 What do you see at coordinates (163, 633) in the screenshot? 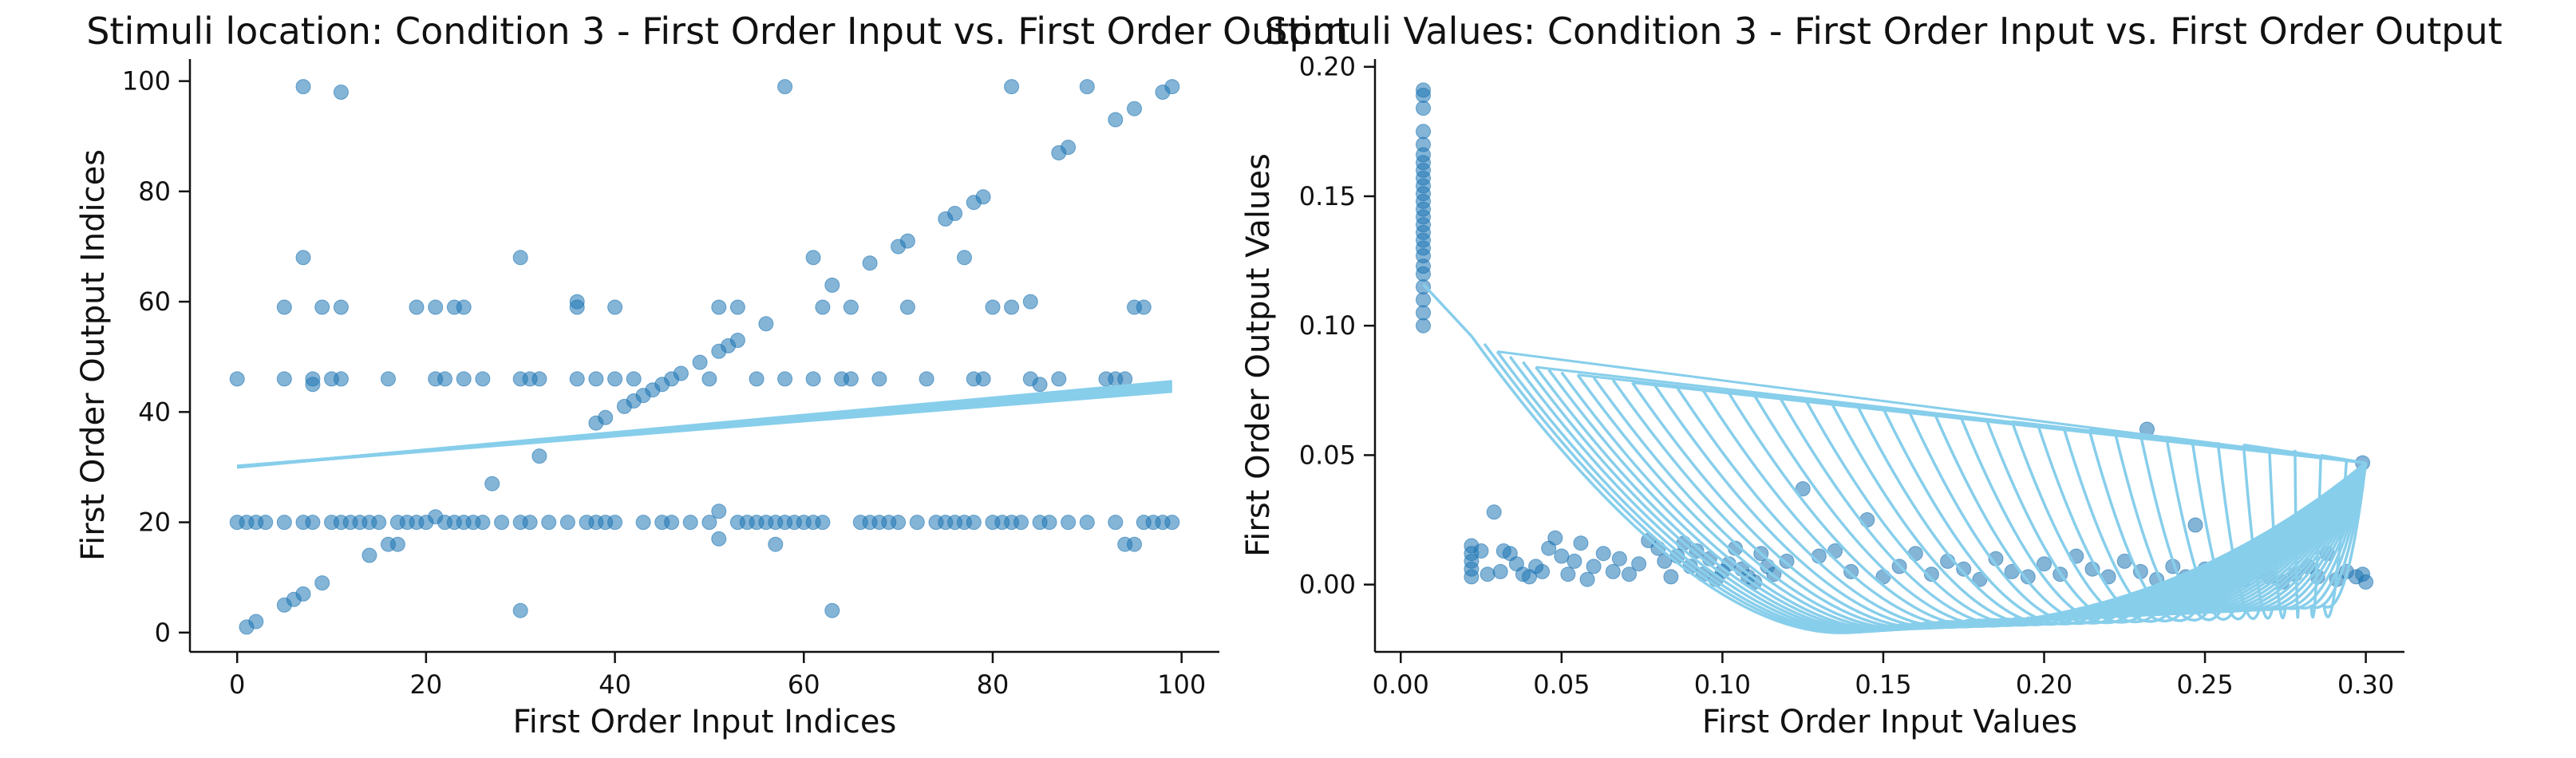
I see `left-y-tick-label: 0` at bounding box center [163, 633].